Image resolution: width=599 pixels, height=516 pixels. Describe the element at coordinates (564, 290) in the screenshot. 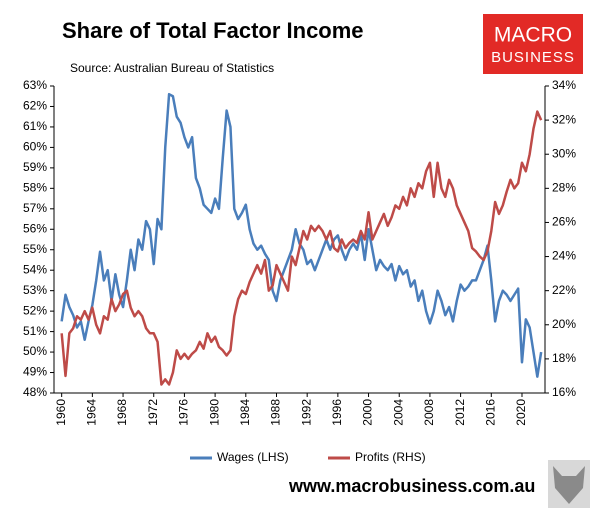

I see `y2-tick-label: 22%` at that location.